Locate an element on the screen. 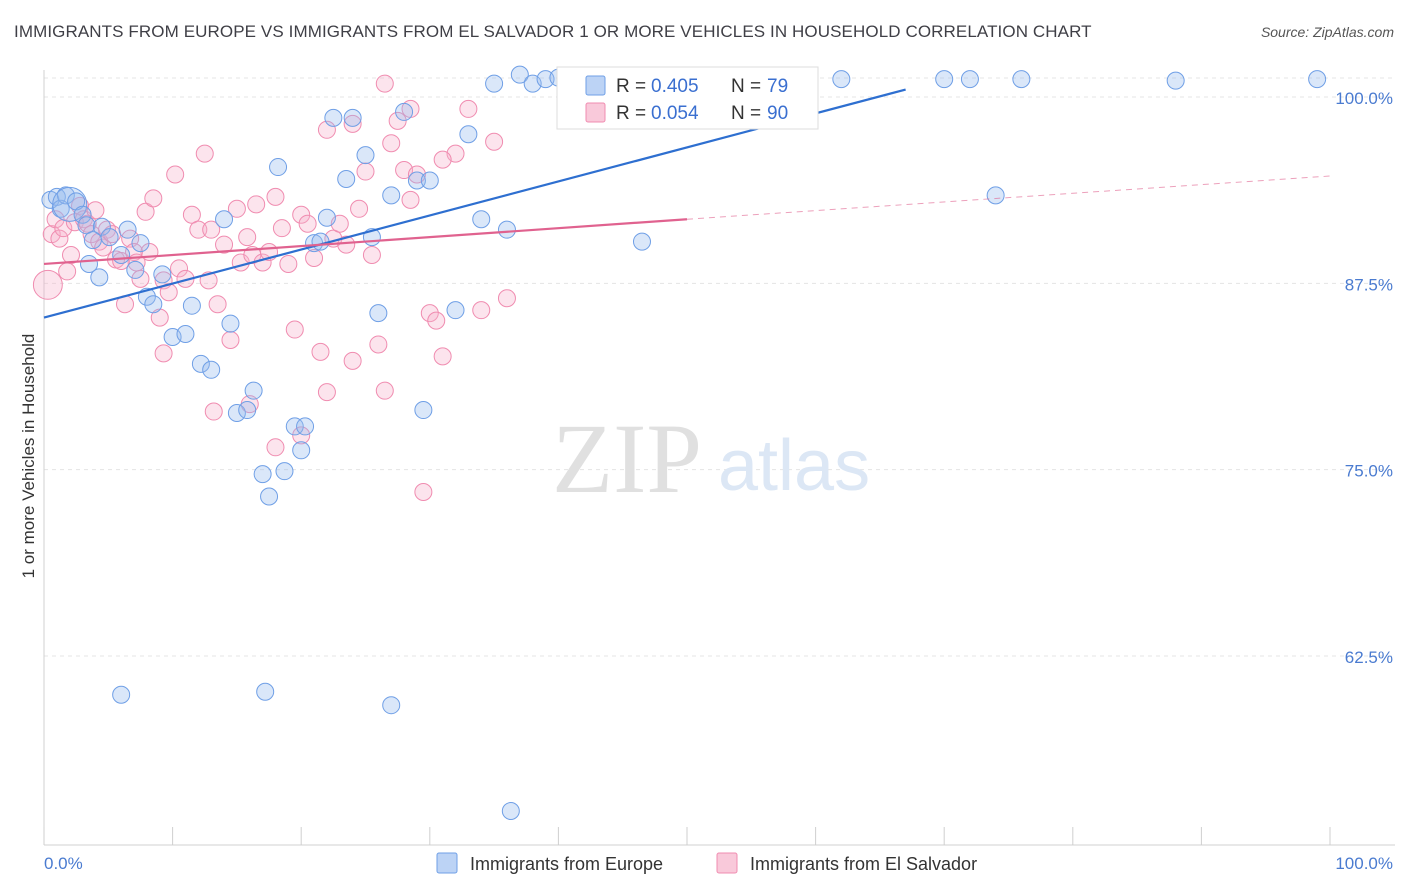  watermark: ZIP atlas is located at coordinates (711, 458).